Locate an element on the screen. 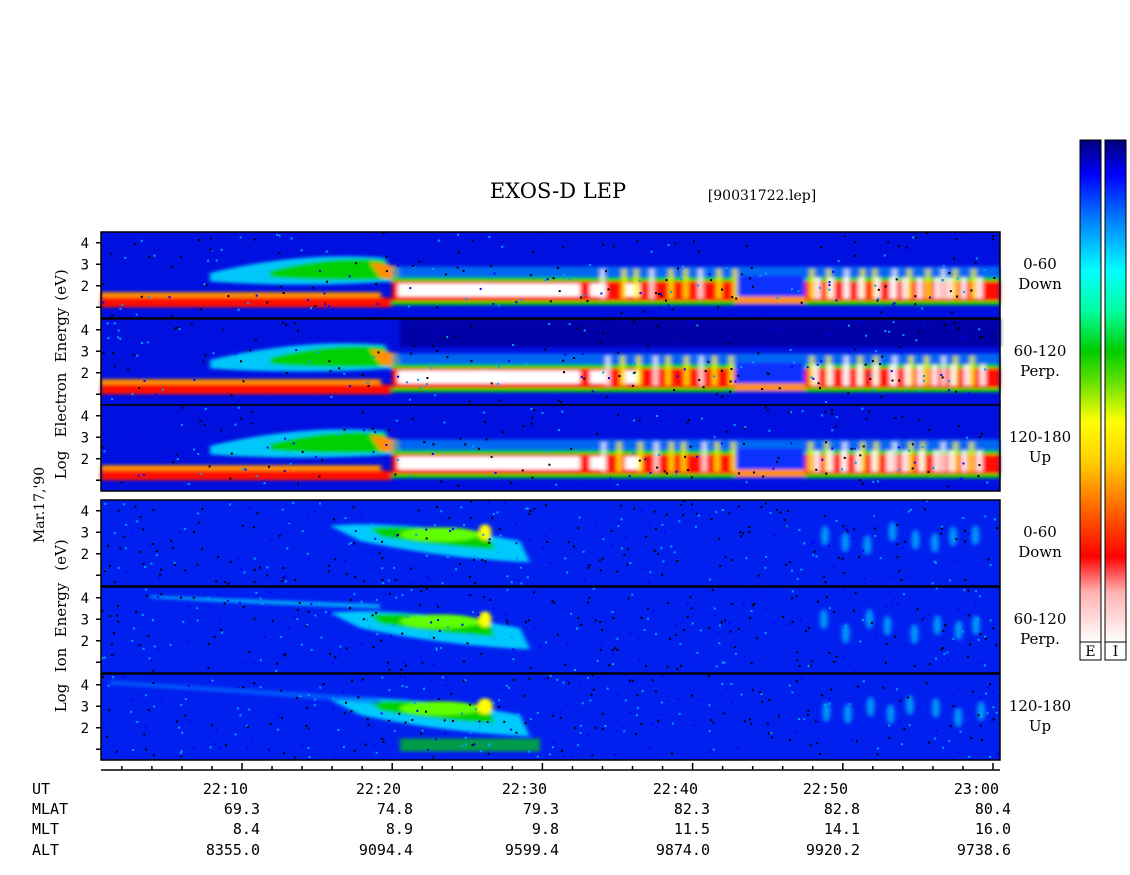  orbit-value: 69.3 is located at coordinates (242, 809).